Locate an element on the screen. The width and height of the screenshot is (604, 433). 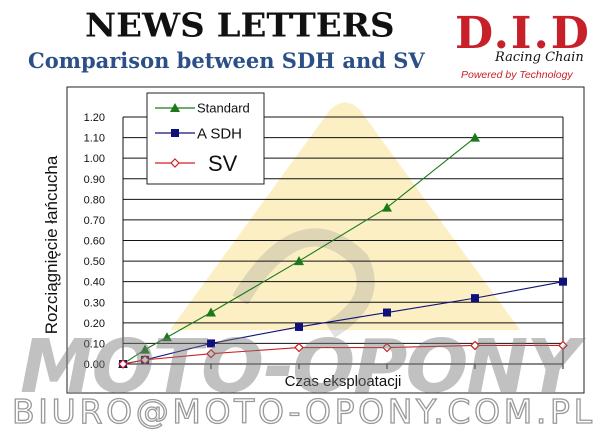
y-tick-label: 0.50 is located at coordinates (94, 262).